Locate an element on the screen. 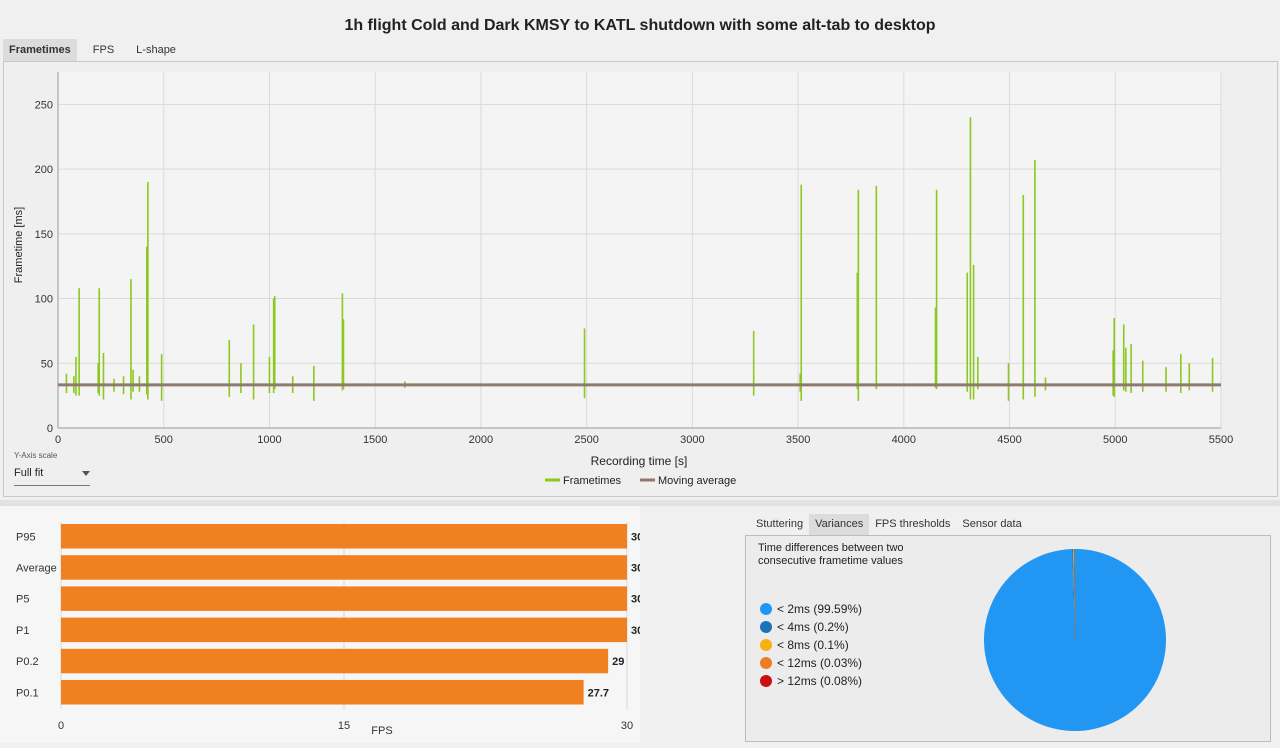  legend-item-label: < 4ms (0.2%) is located at coordinates (813, 627).